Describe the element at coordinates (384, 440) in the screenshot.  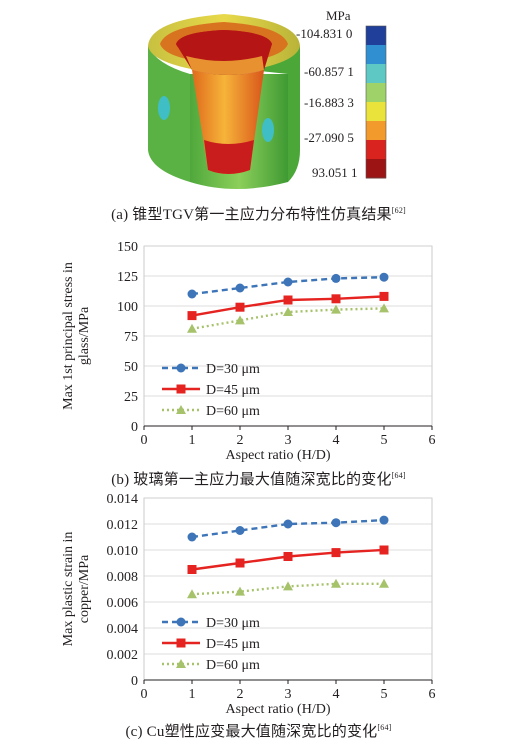
I see `stress-xtick-label: 5` at that location.